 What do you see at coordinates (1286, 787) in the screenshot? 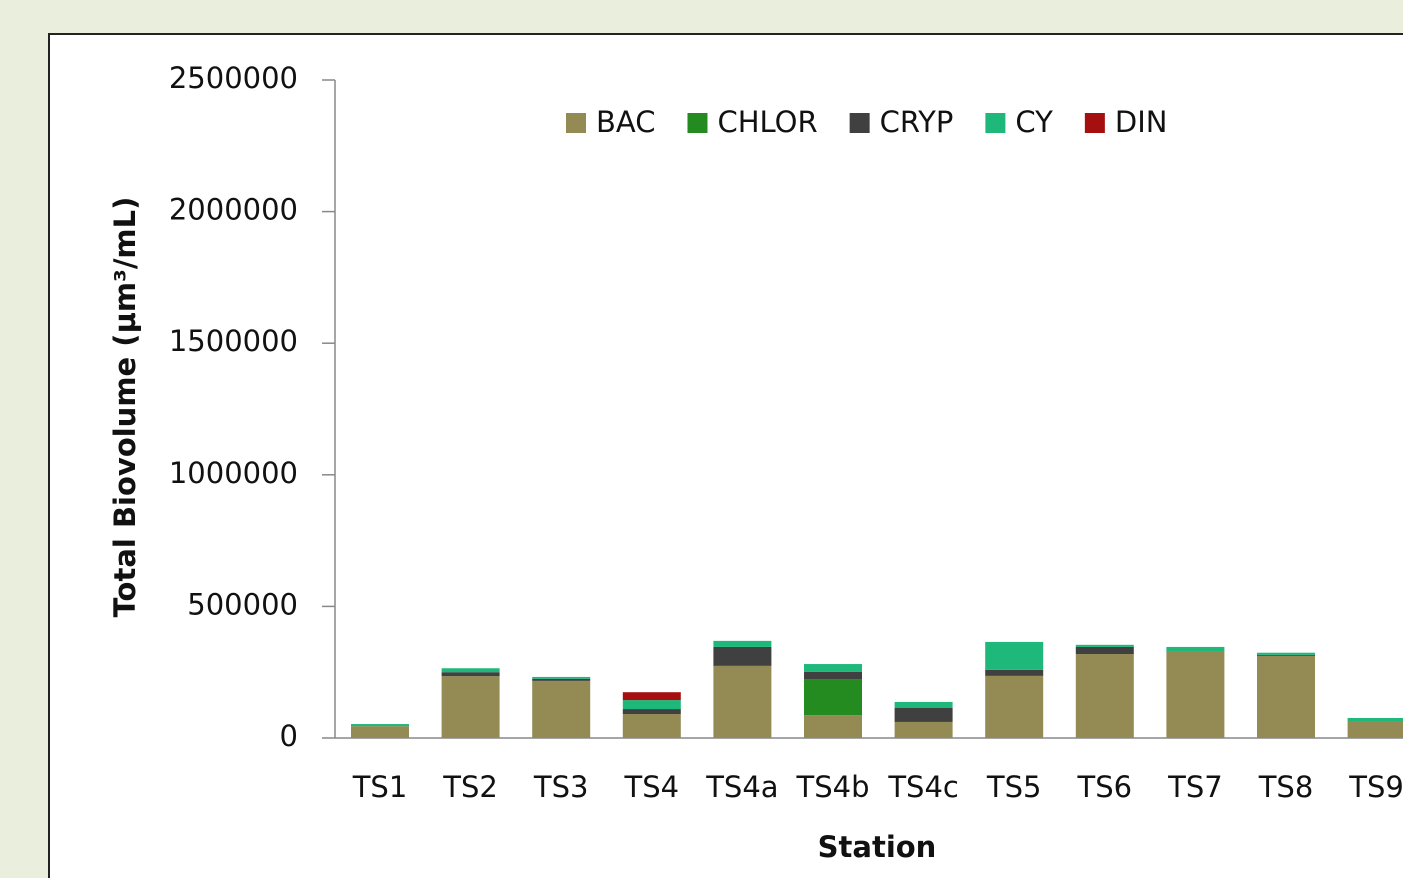
I see `x-tick-label: TS8` at bounding box center [1286, 787].